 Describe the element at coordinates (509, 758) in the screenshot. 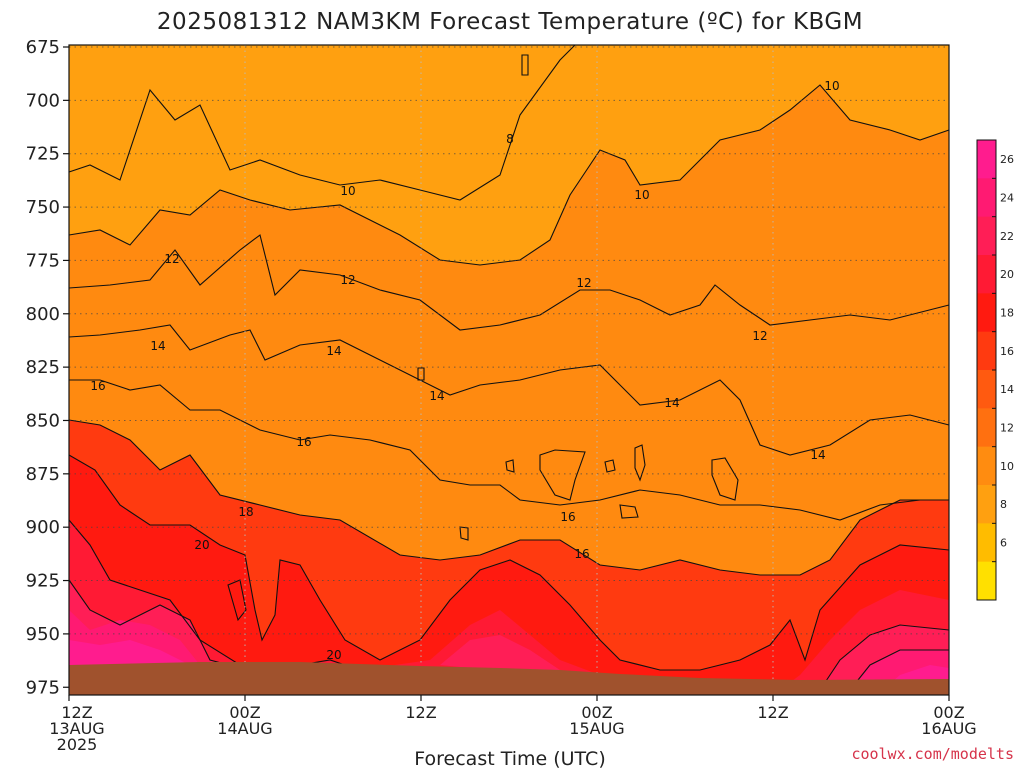

I see `x-axis-label: Forecast Time (UTC)` at that location.